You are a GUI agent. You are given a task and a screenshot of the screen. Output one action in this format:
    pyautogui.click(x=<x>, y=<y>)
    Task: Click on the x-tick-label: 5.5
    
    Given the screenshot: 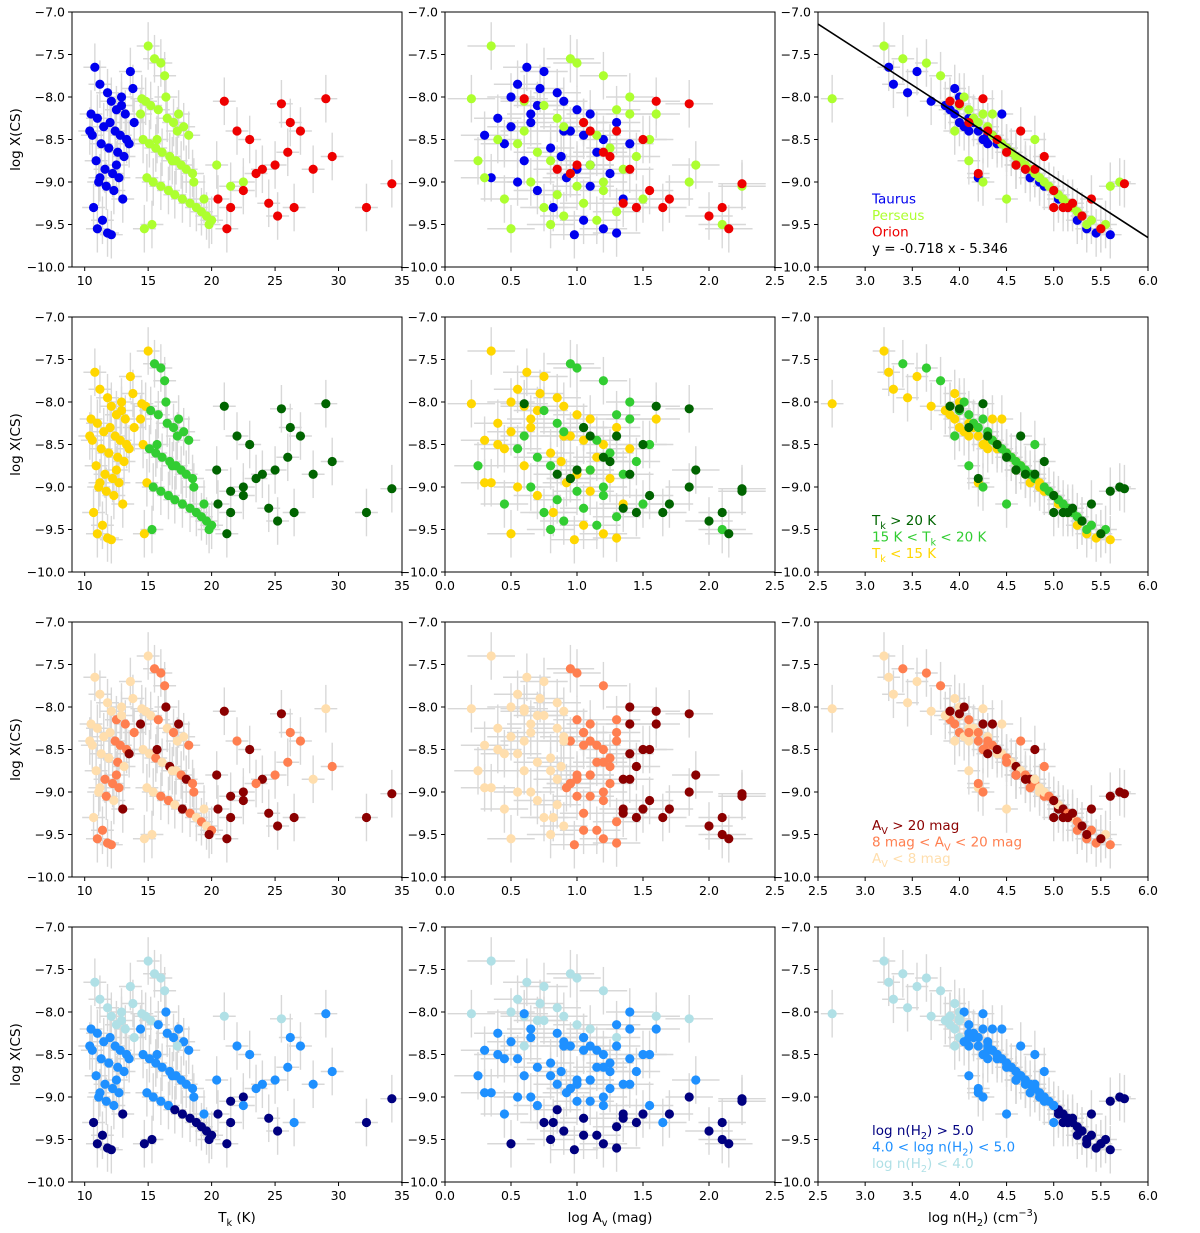 What is the action you would take?
    pyautogui.click(x=1101, y=585)
    